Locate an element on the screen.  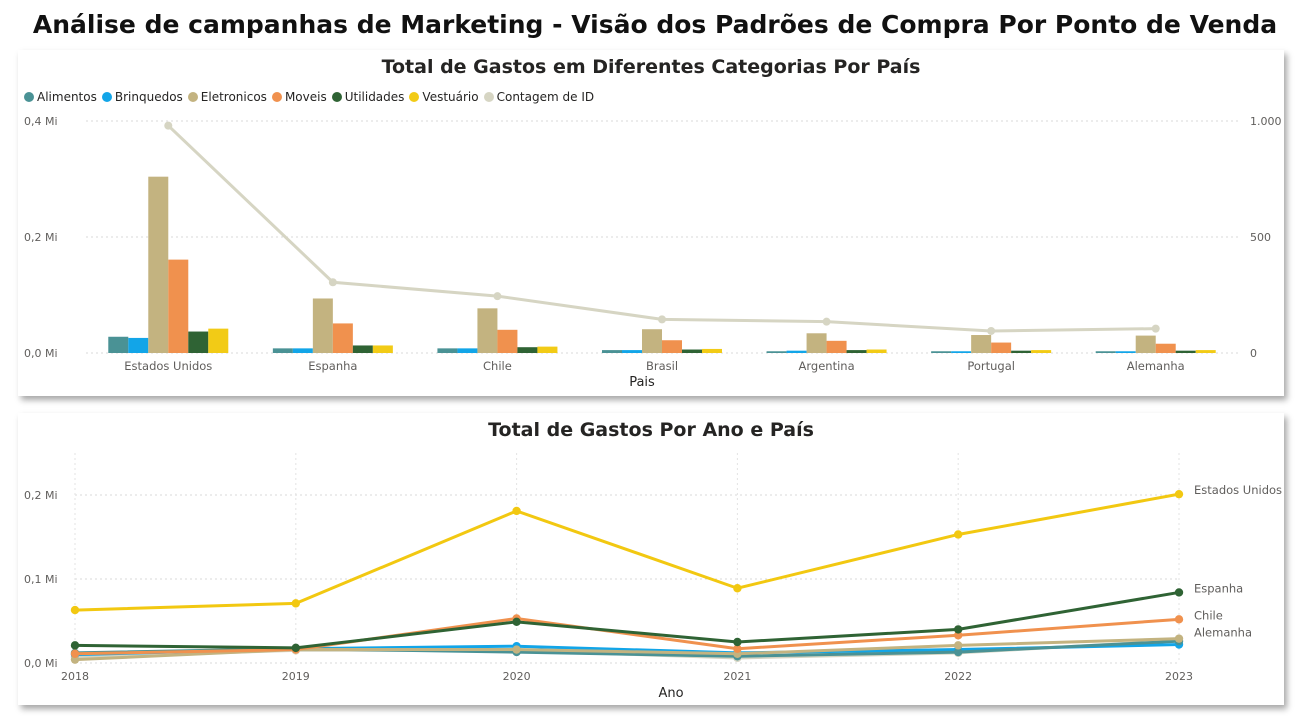
x-tick-label: 2022 is located at coordinates (958, 676).